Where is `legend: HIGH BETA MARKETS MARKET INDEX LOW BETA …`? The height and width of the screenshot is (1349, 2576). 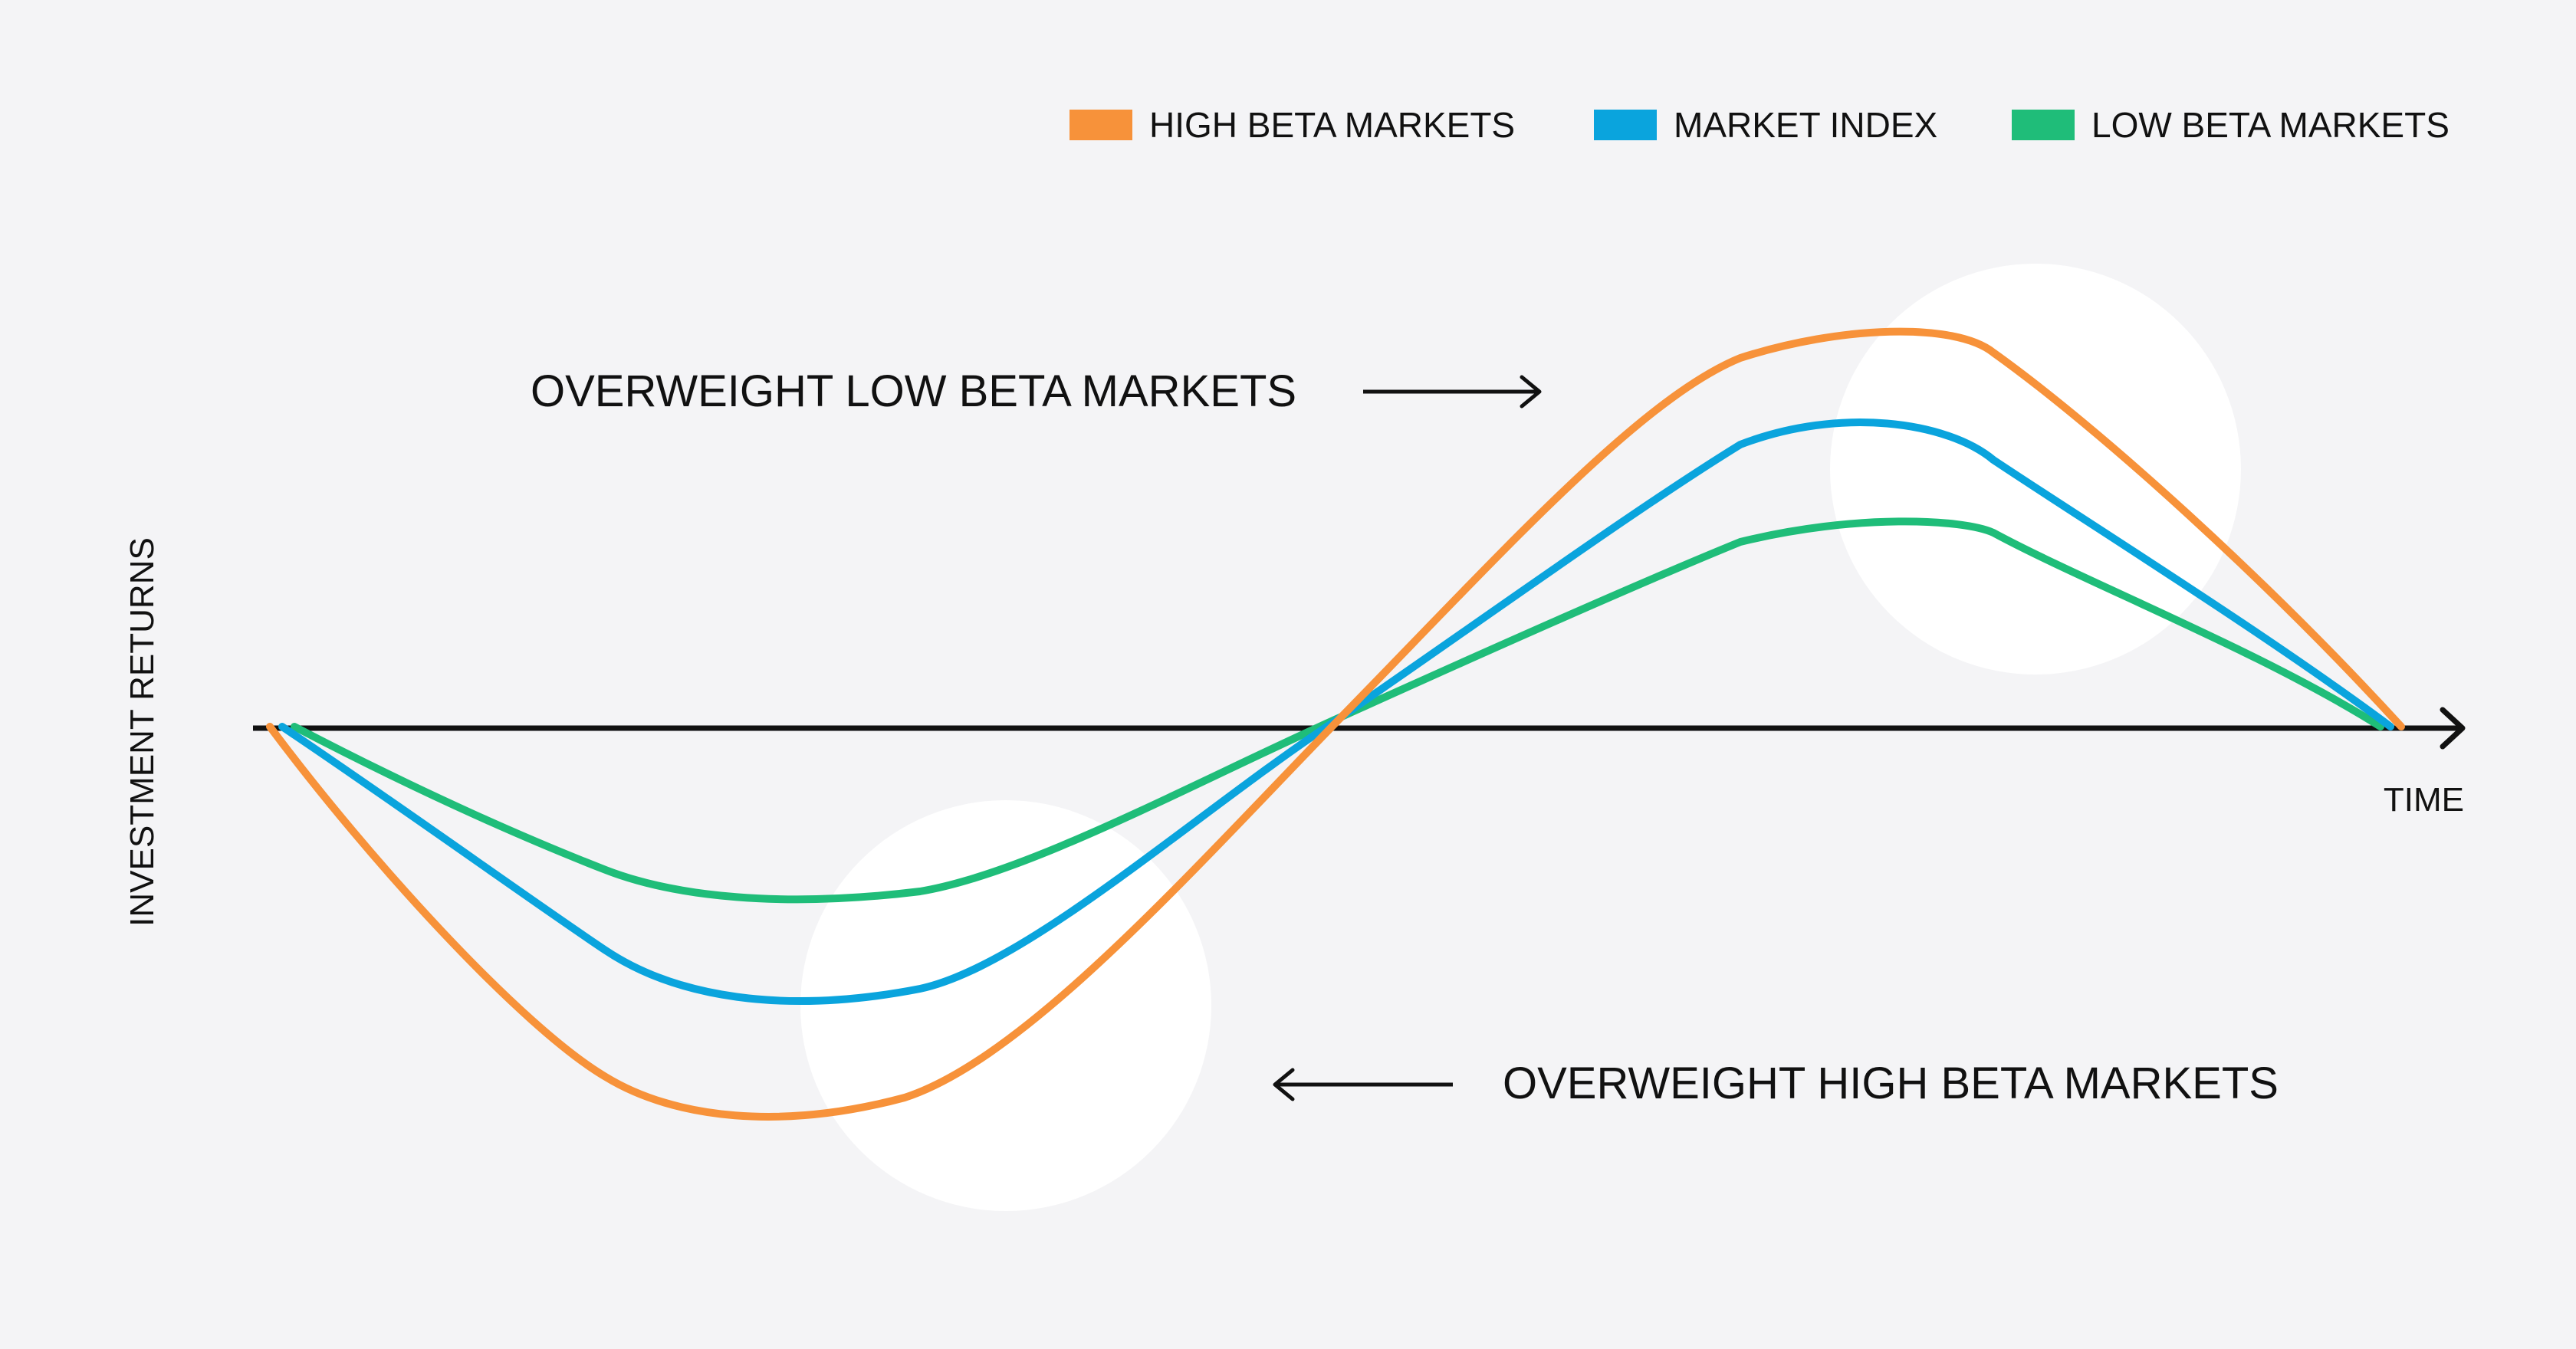 legend: HIGH BETA MARKETS MARKET INDEX LOW BETA … is located at coordinates (1760, 125).